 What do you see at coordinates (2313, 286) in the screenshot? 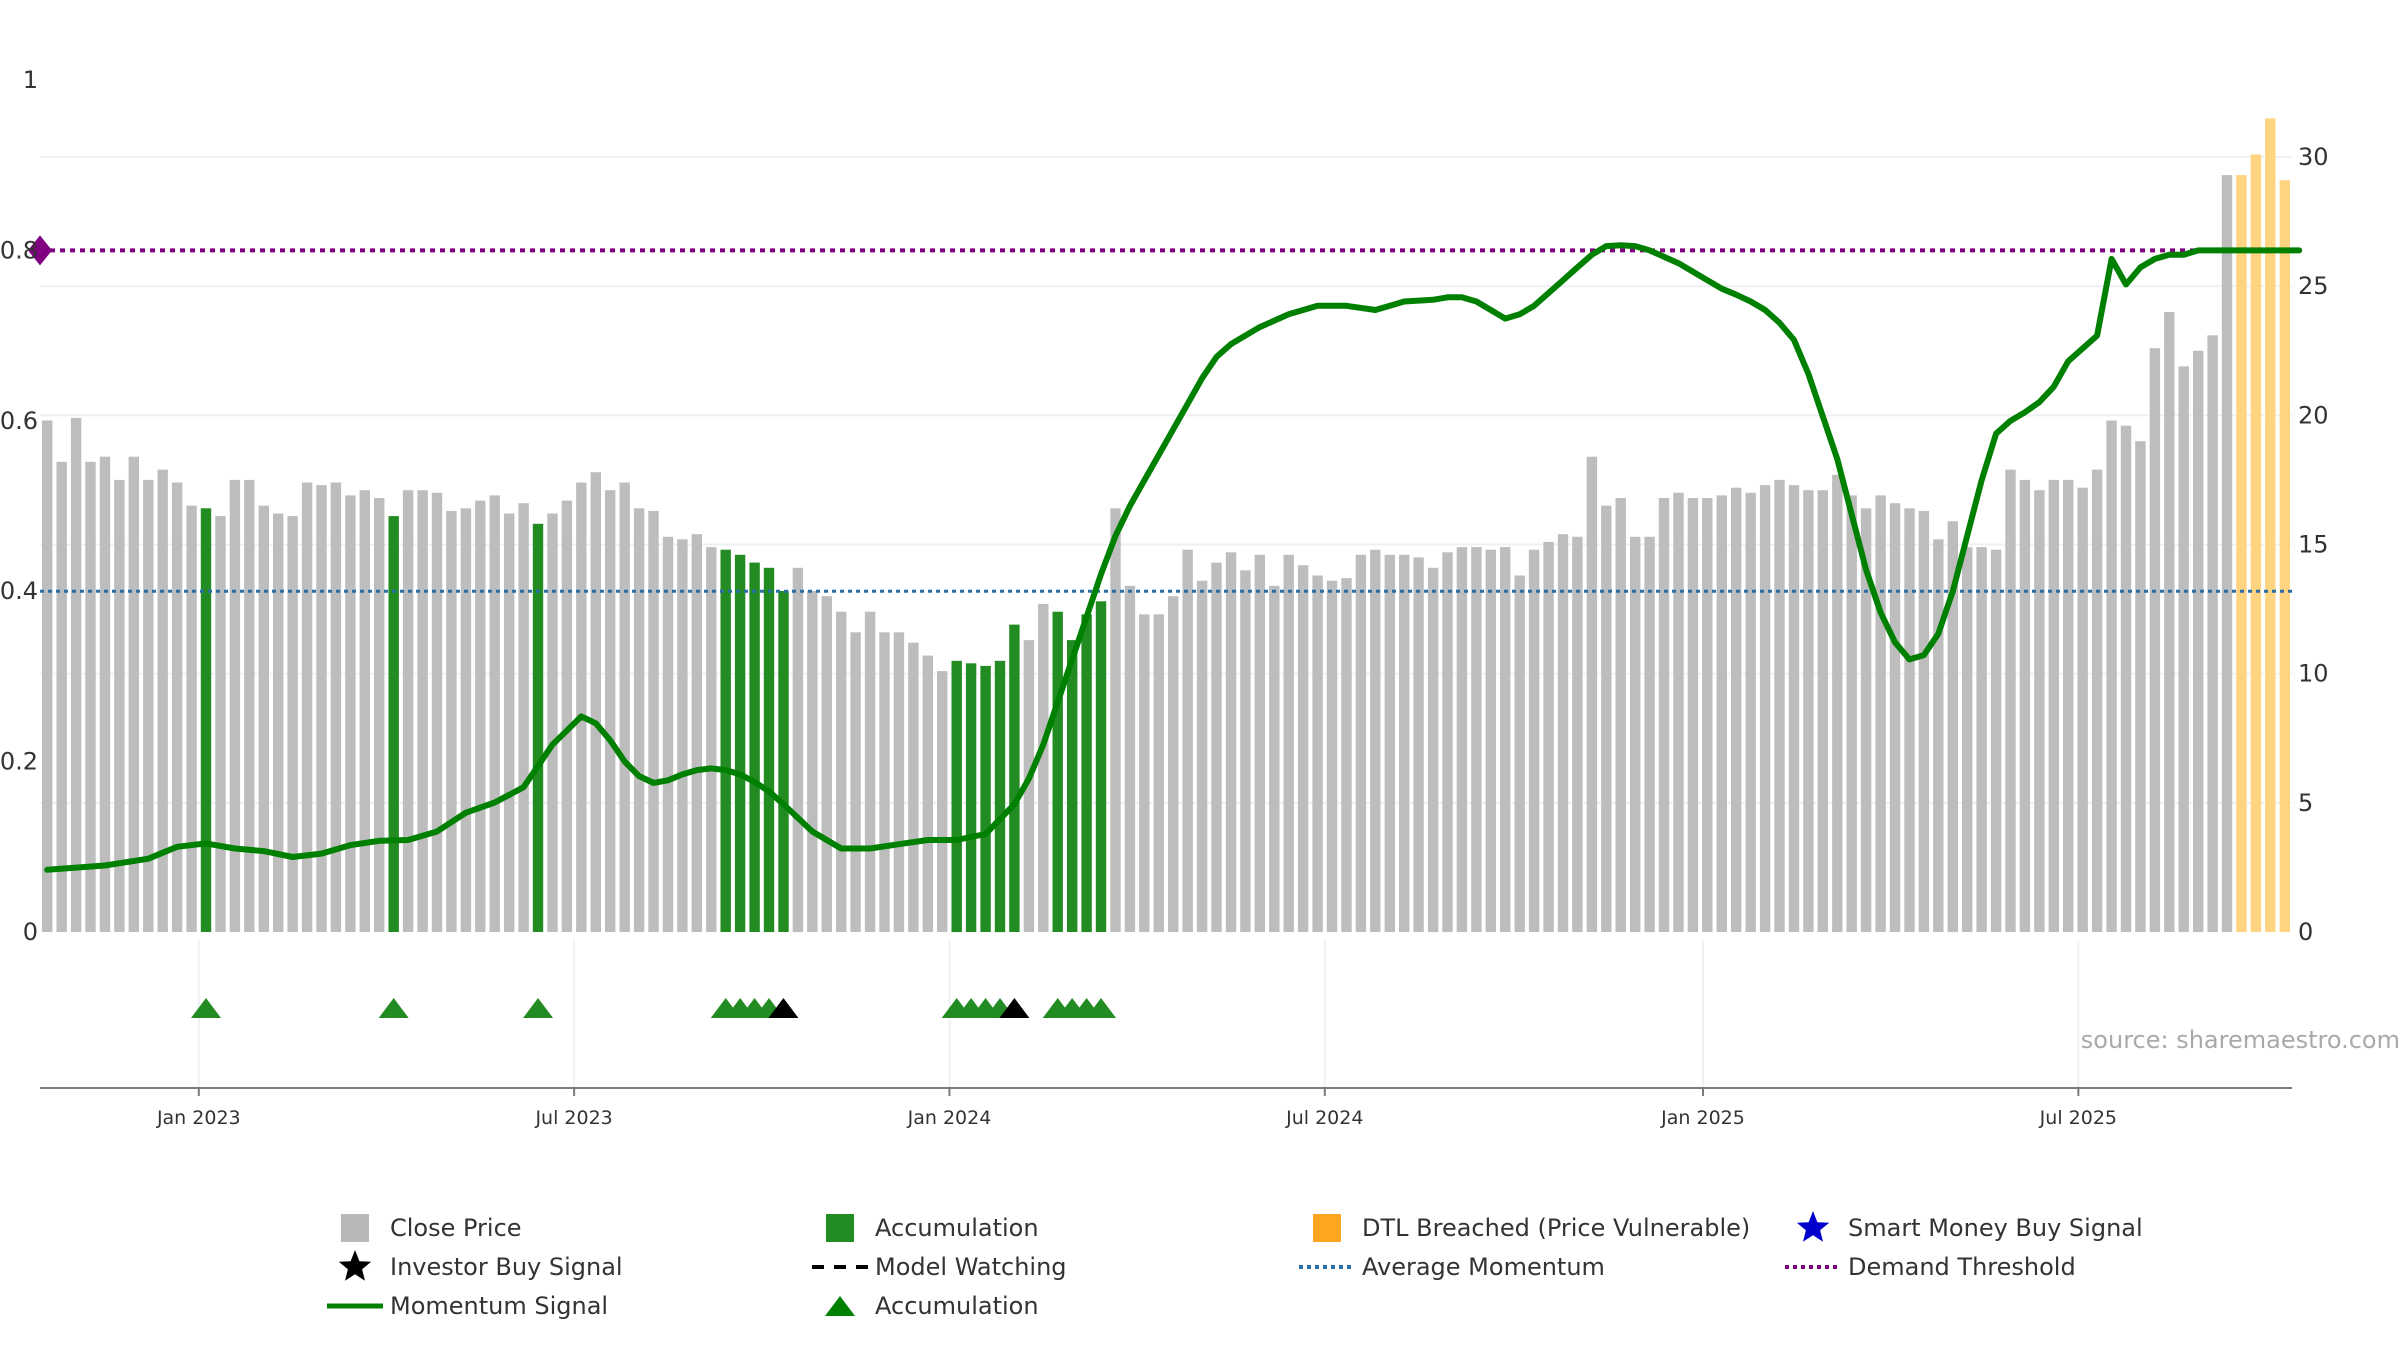
I see `y-right-tick: 25` at bounding box center [2313, 286].